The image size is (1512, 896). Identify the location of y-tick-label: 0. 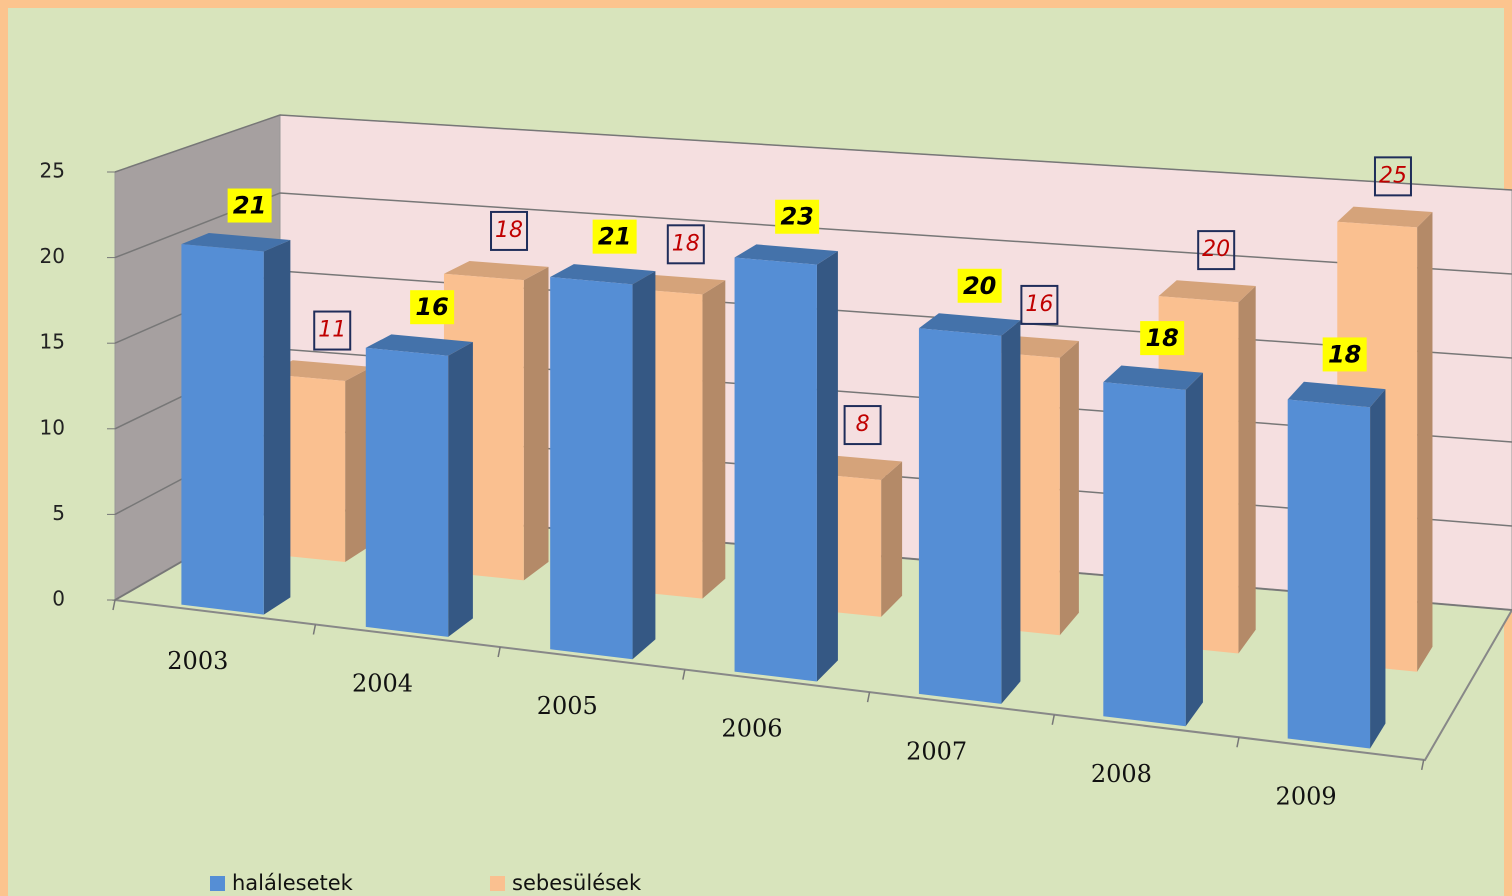
(58, 599).